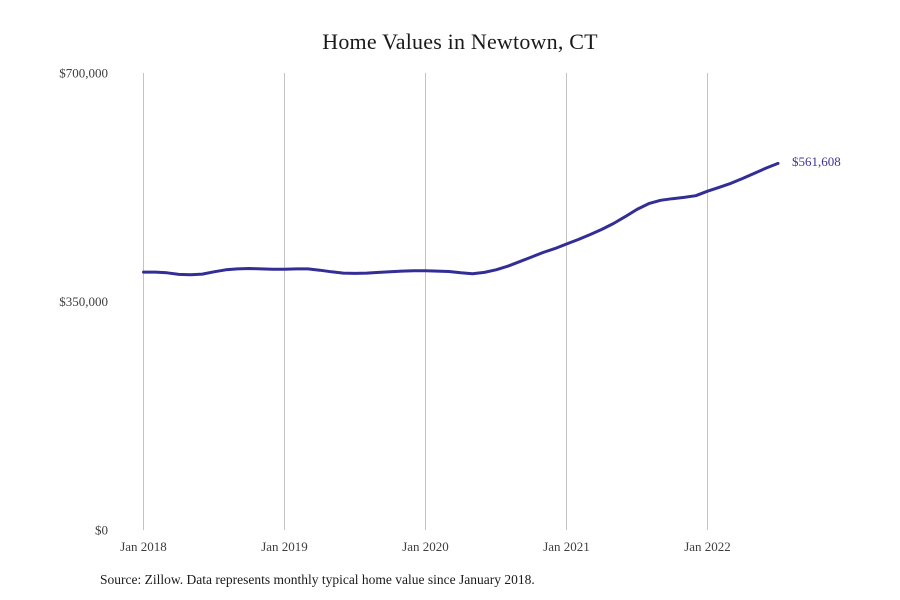 This screenshot has height=600, width=900. What do you see at coordinates (101, 530) in the screenshot?
I see `y-tick-label: $0` at bounding box center [101, 530].